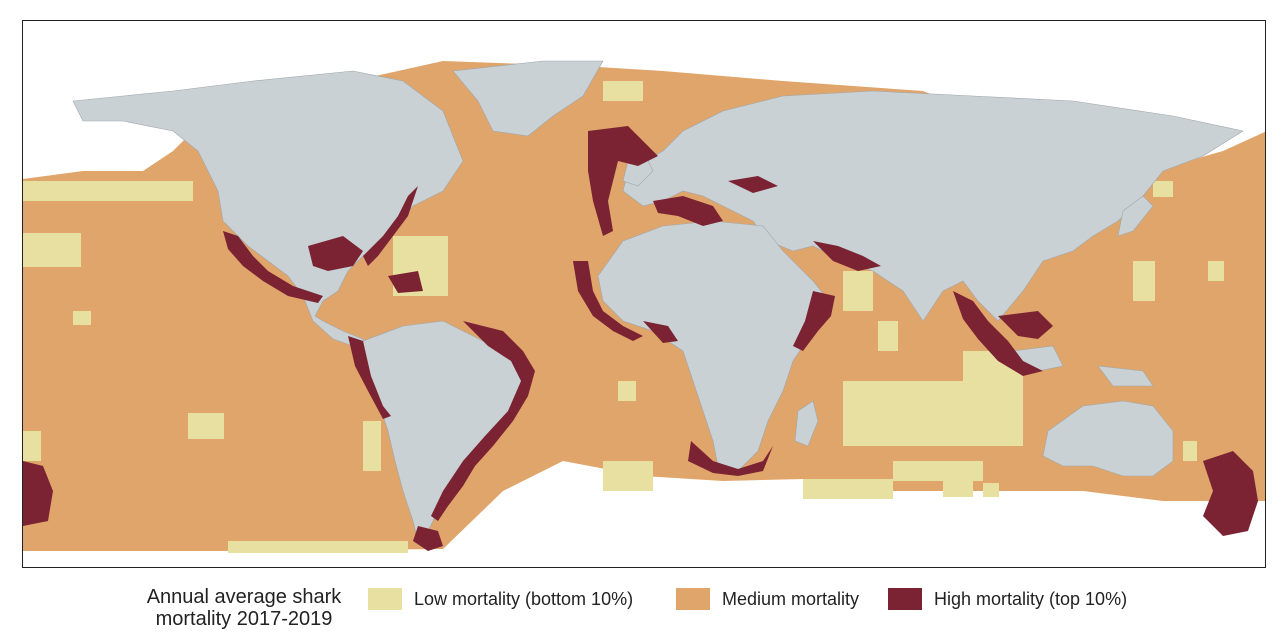 The width and height of the screenshot is (1280, 640). What do you see at coordinates (405, 282) in the screenshot?
I see `high-caribbean` at bounding box center [405, 282].